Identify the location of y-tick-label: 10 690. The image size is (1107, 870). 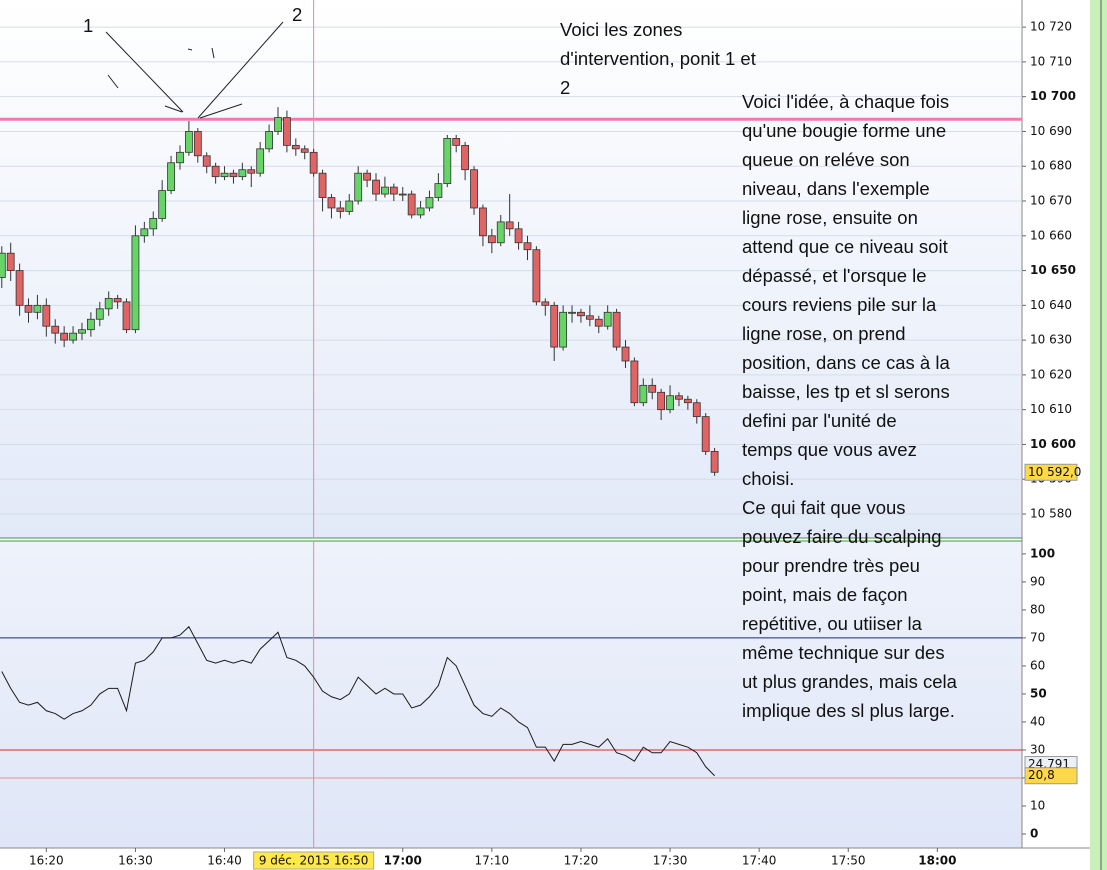
(1051, 131).